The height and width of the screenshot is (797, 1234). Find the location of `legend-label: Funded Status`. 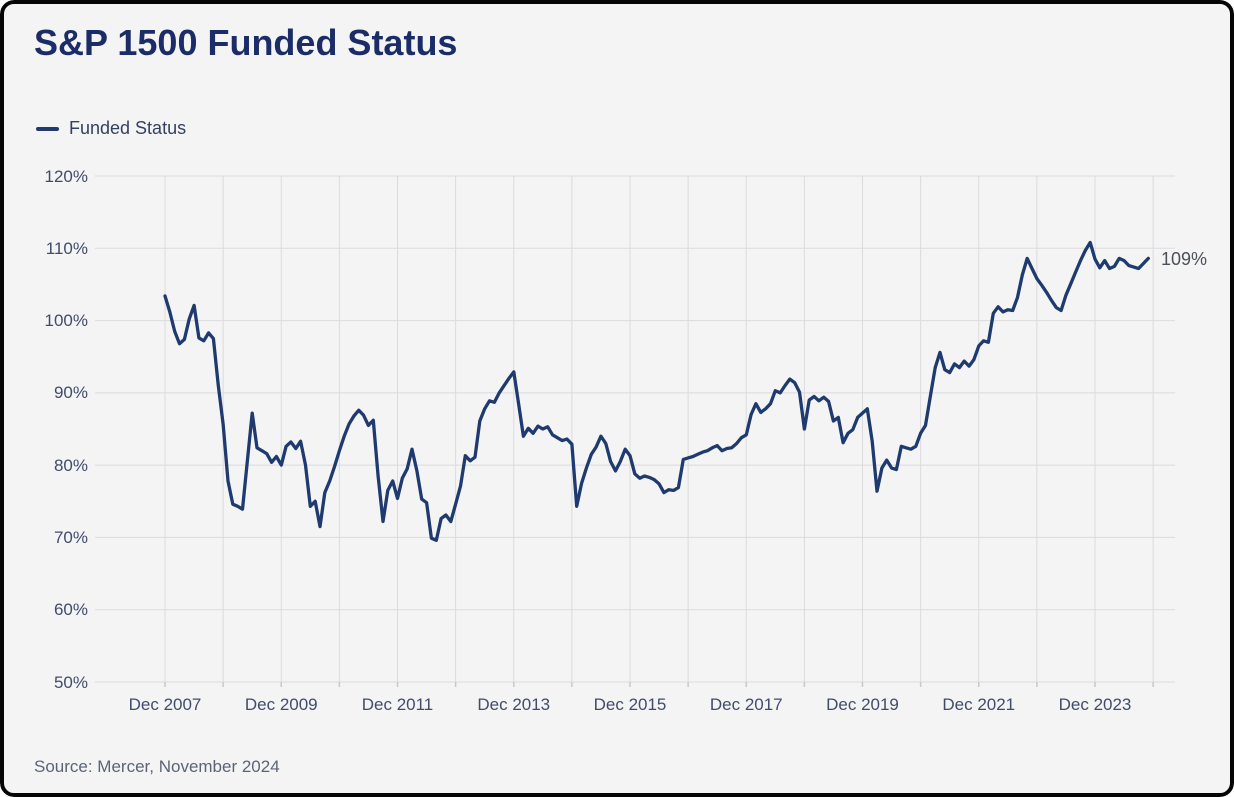

legend-label: Funded Status is located at coordinates (128, 128).